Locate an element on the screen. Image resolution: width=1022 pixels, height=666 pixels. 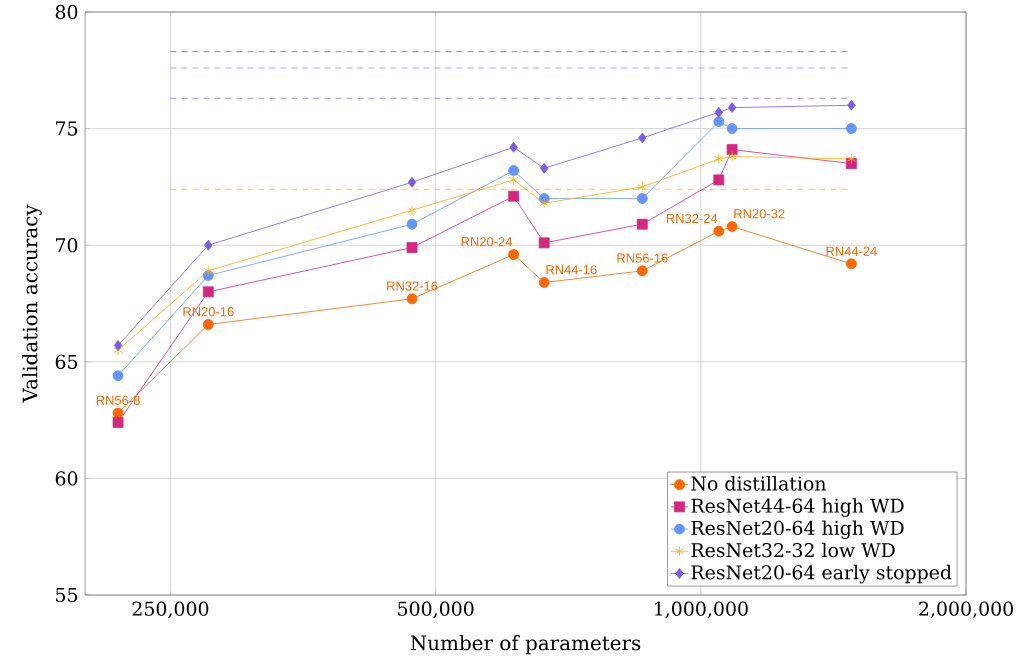
annotation: RN44-24 is located at coordinates (851, 251).